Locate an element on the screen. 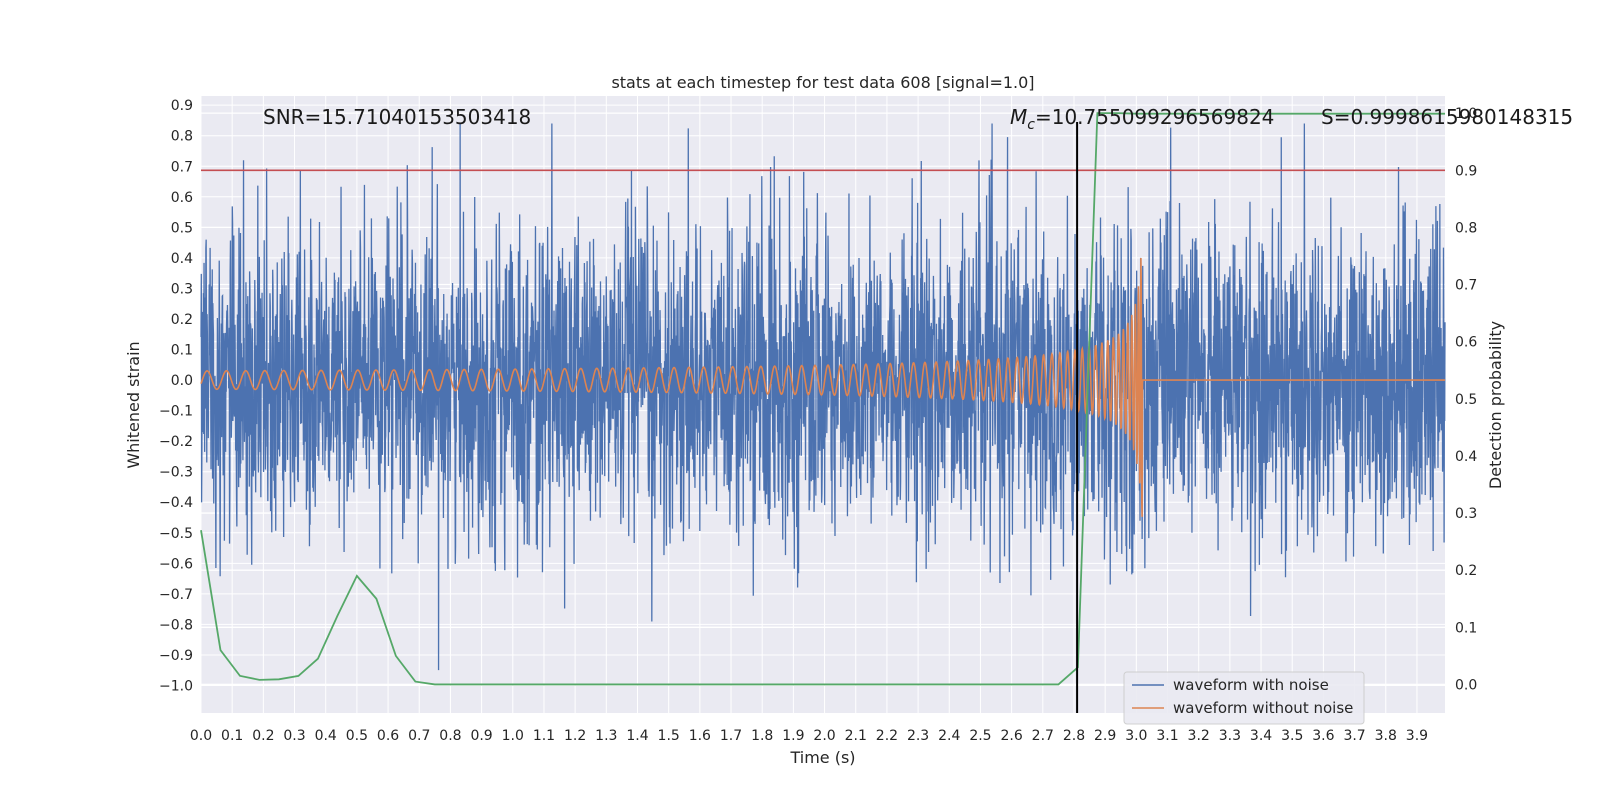 The image size is (1600, 800). x-tick-label: 0.4 is located at coordinates (326, 736).